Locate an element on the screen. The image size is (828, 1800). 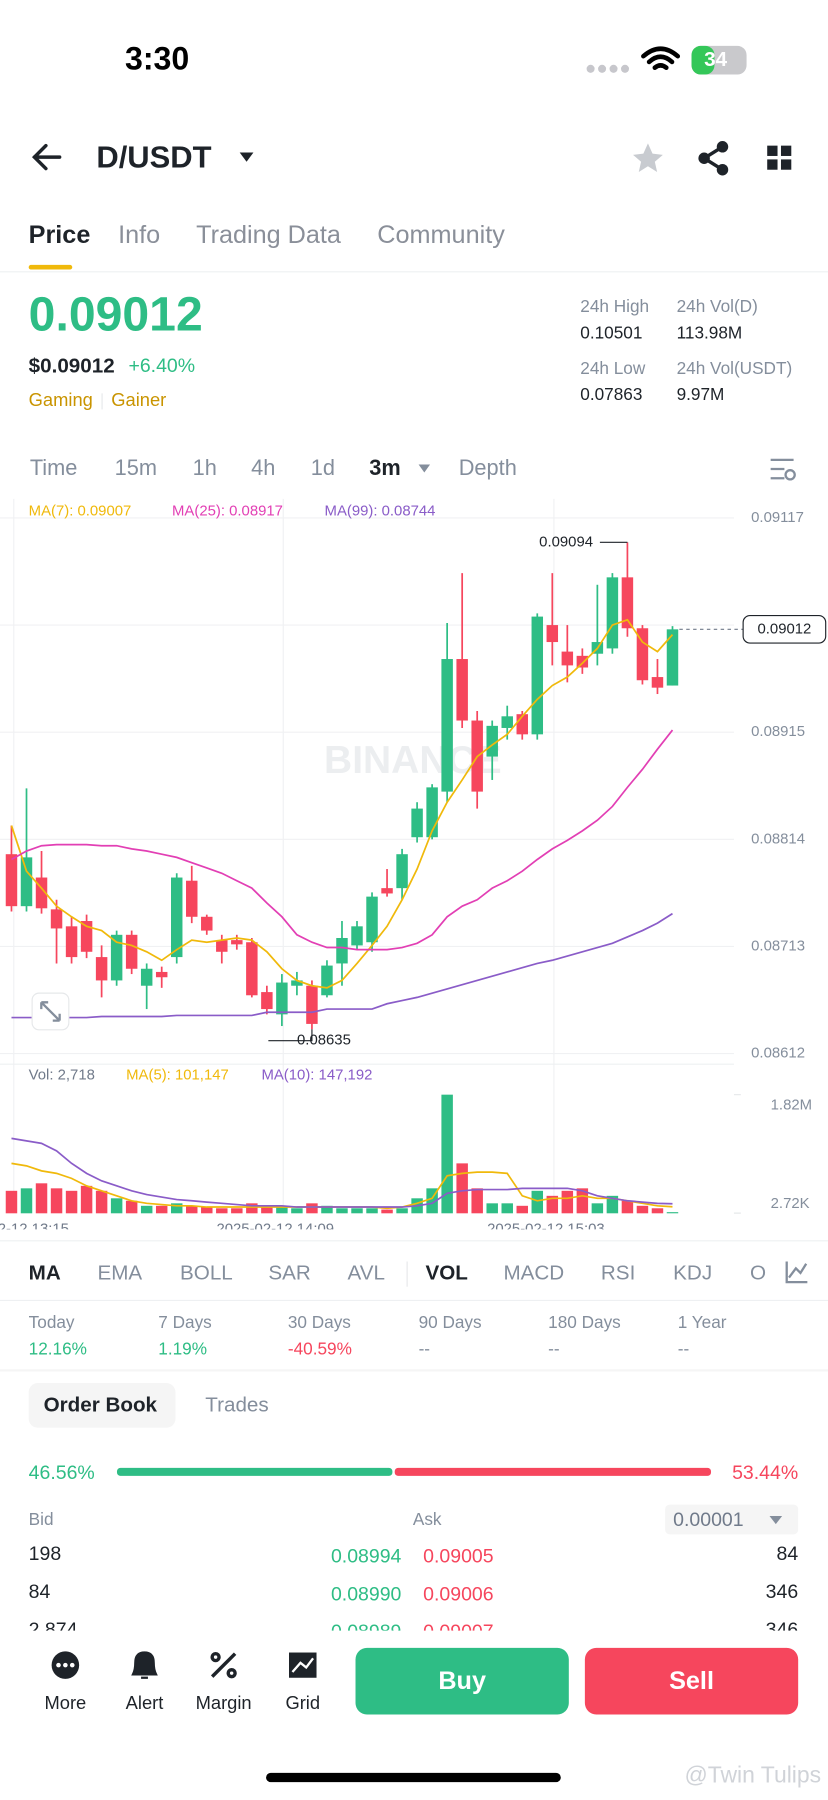
indicator: MA is located at coordinates (45, 1273).